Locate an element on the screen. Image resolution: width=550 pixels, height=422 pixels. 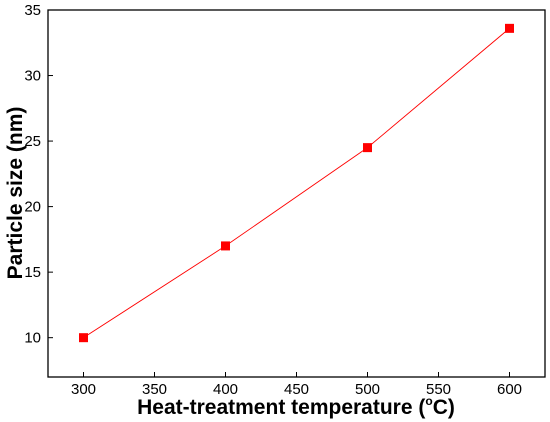
y-tick-label: 30 is located at coordinates (32, 76).